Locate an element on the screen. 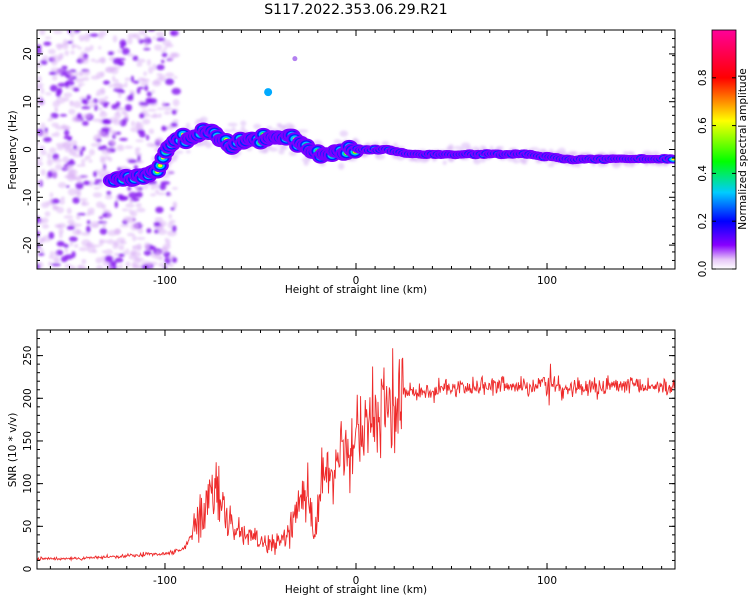  snr-x-axis-label: Height of straight line (km) is located at coordinates (356, 590).